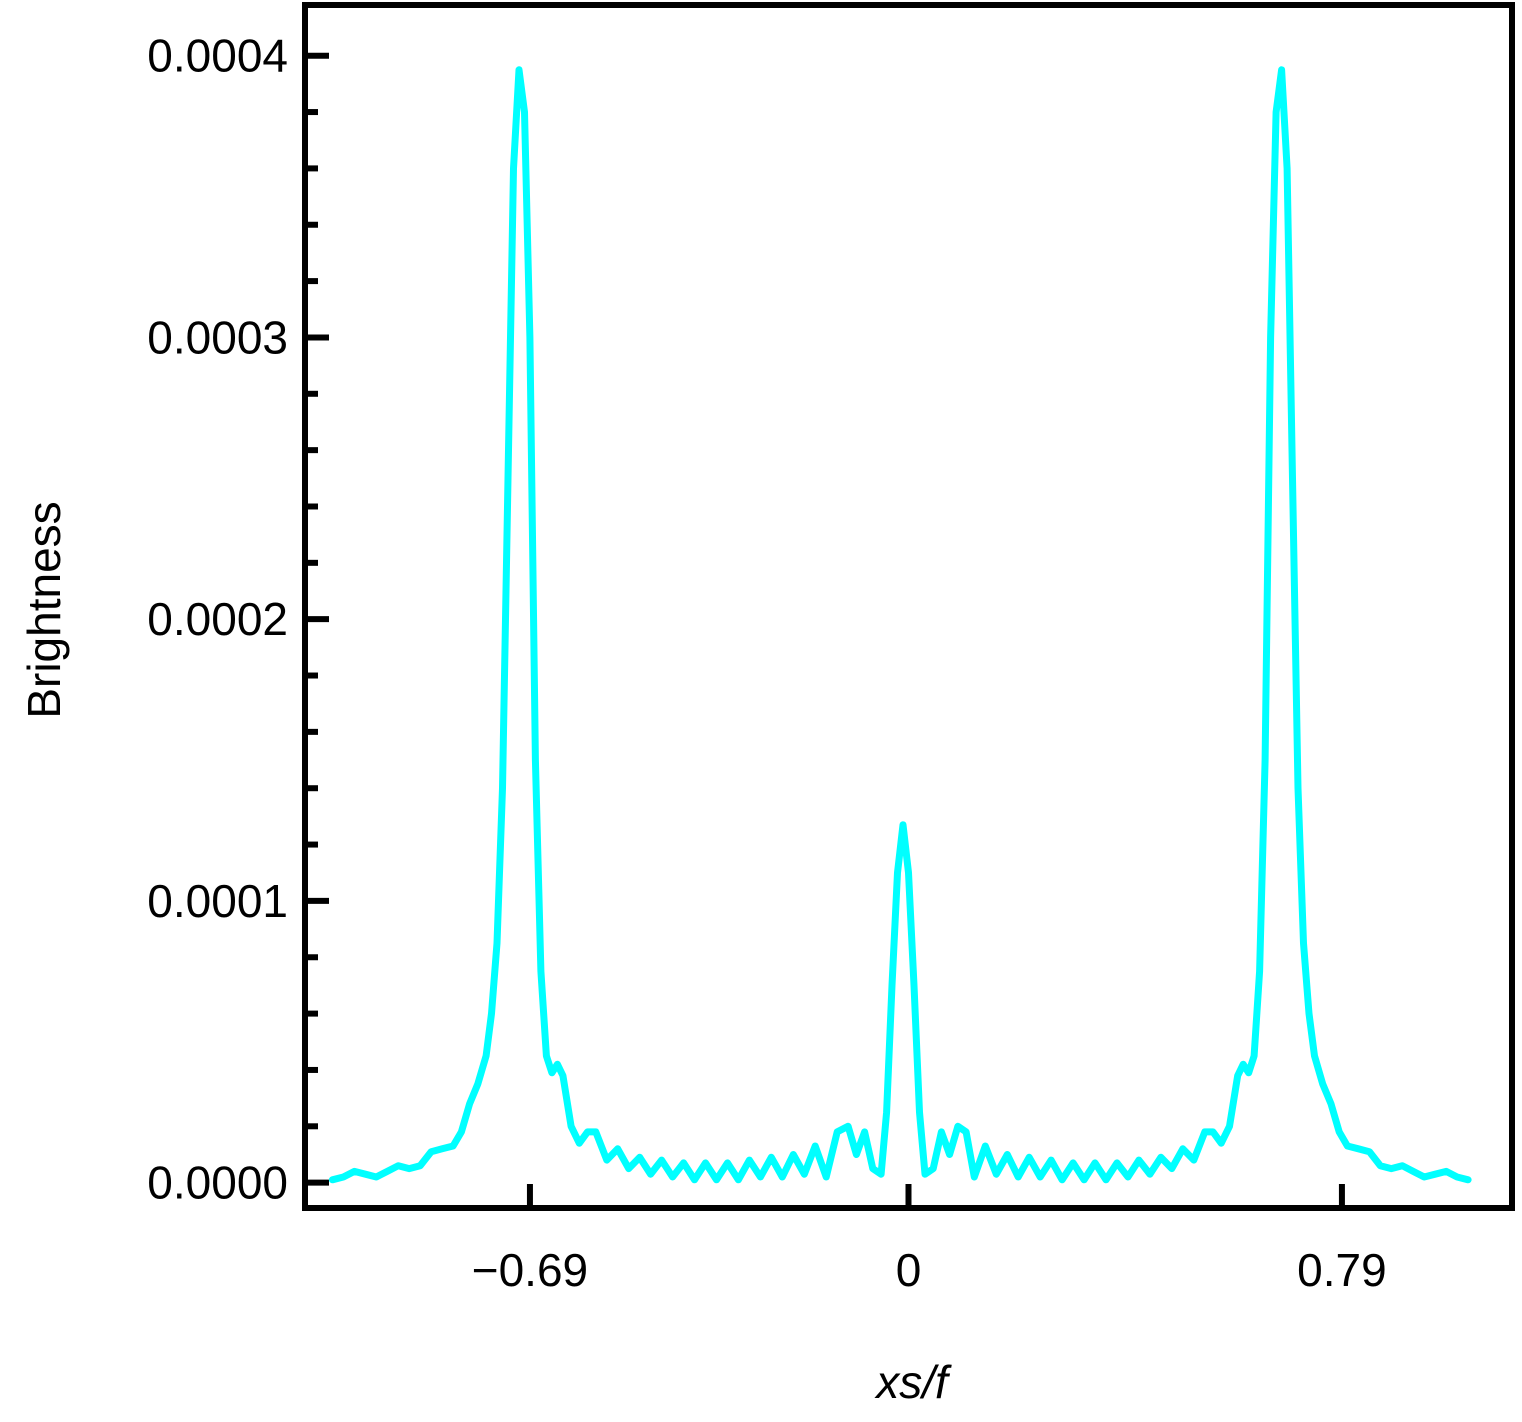  What do you see at coordinates (909, 1270) in the screenshot?
I see `x-tick-label: 0` at bounding box center [909, 1270].